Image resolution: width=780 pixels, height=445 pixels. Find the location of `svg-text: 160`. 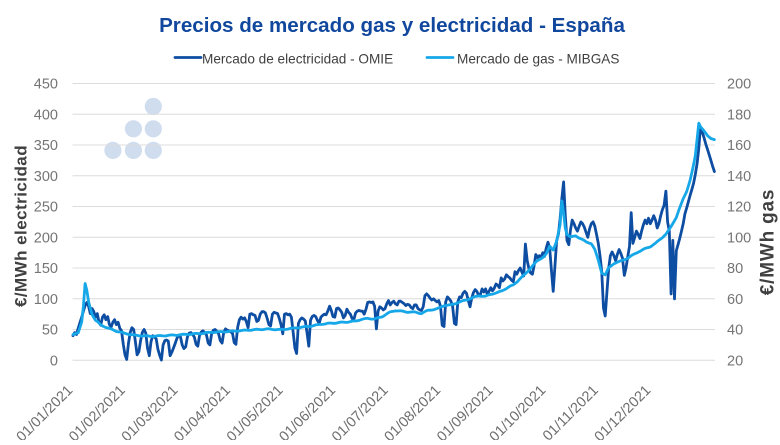

svg-text: 160 is located at coordinates (739, 146).